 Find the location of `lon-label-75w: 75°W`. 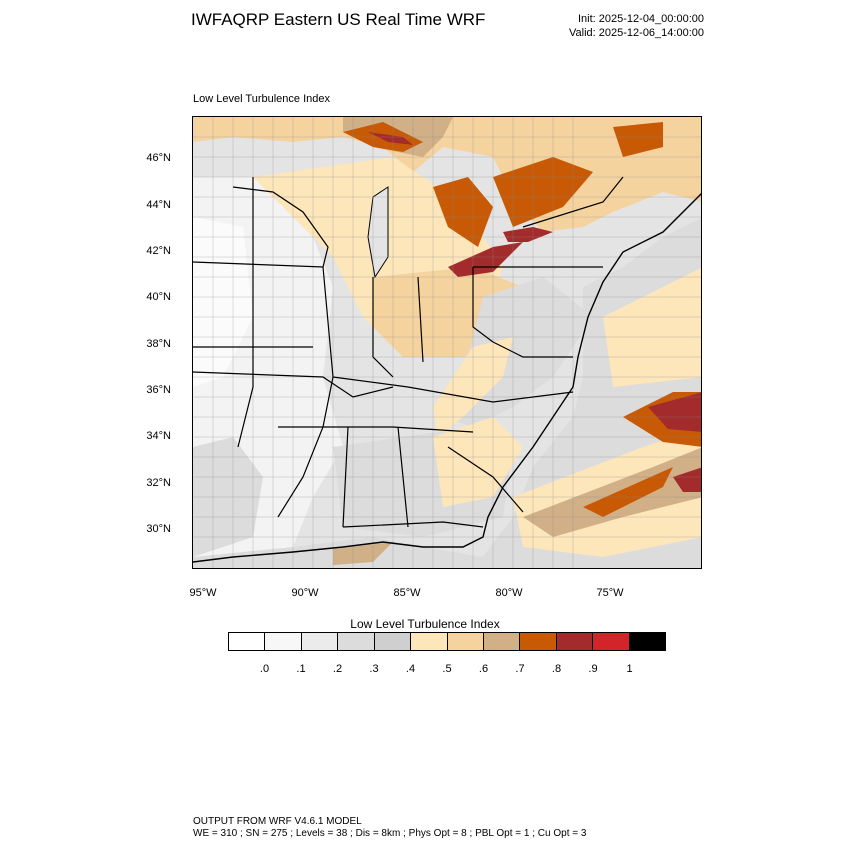

lon-label-75w: 75°W is located at coordinates (610, 593).